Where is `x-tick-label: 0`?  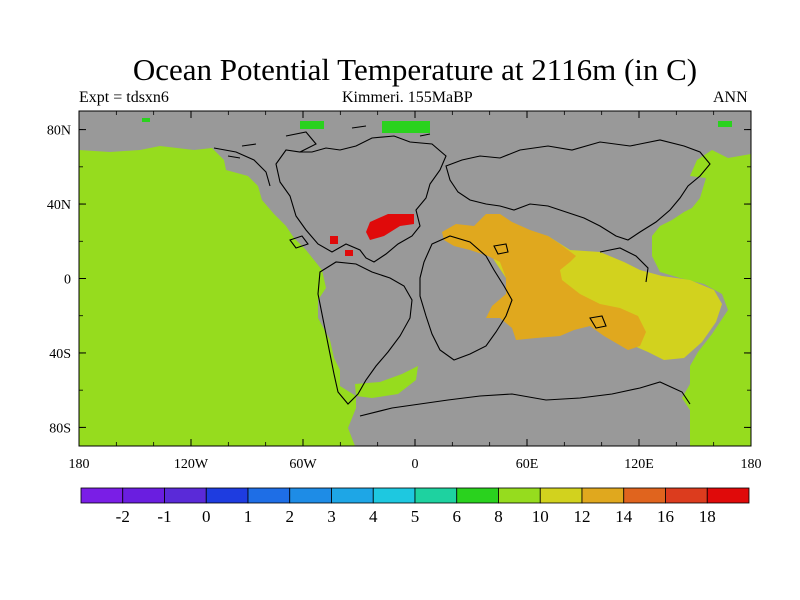 x-tick-label: 0 is located at coordinates (415, 464).